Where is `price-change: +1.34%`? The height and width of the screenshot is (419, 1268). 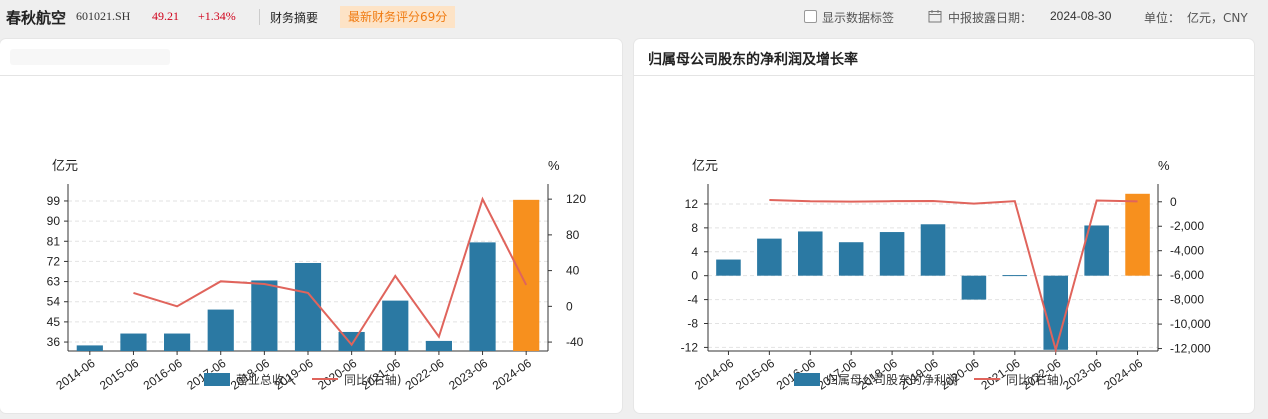
price-change: +1.34% is located at coordinates (217, 16).